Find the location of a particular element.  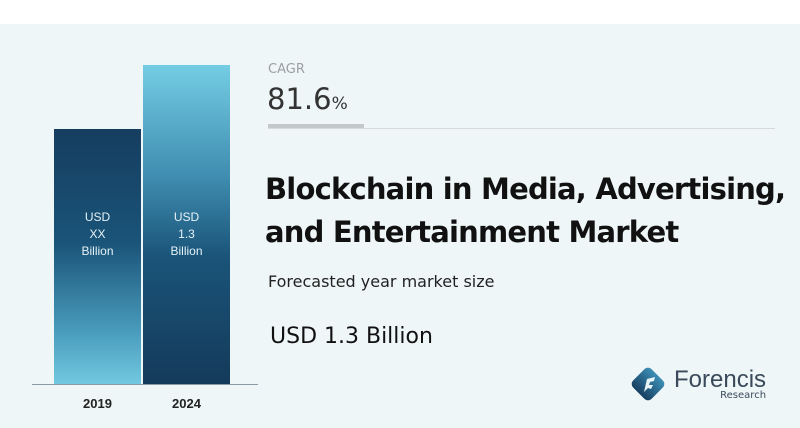

bar-label-2019: USD XX Billion is located at coordinates (97, 234).